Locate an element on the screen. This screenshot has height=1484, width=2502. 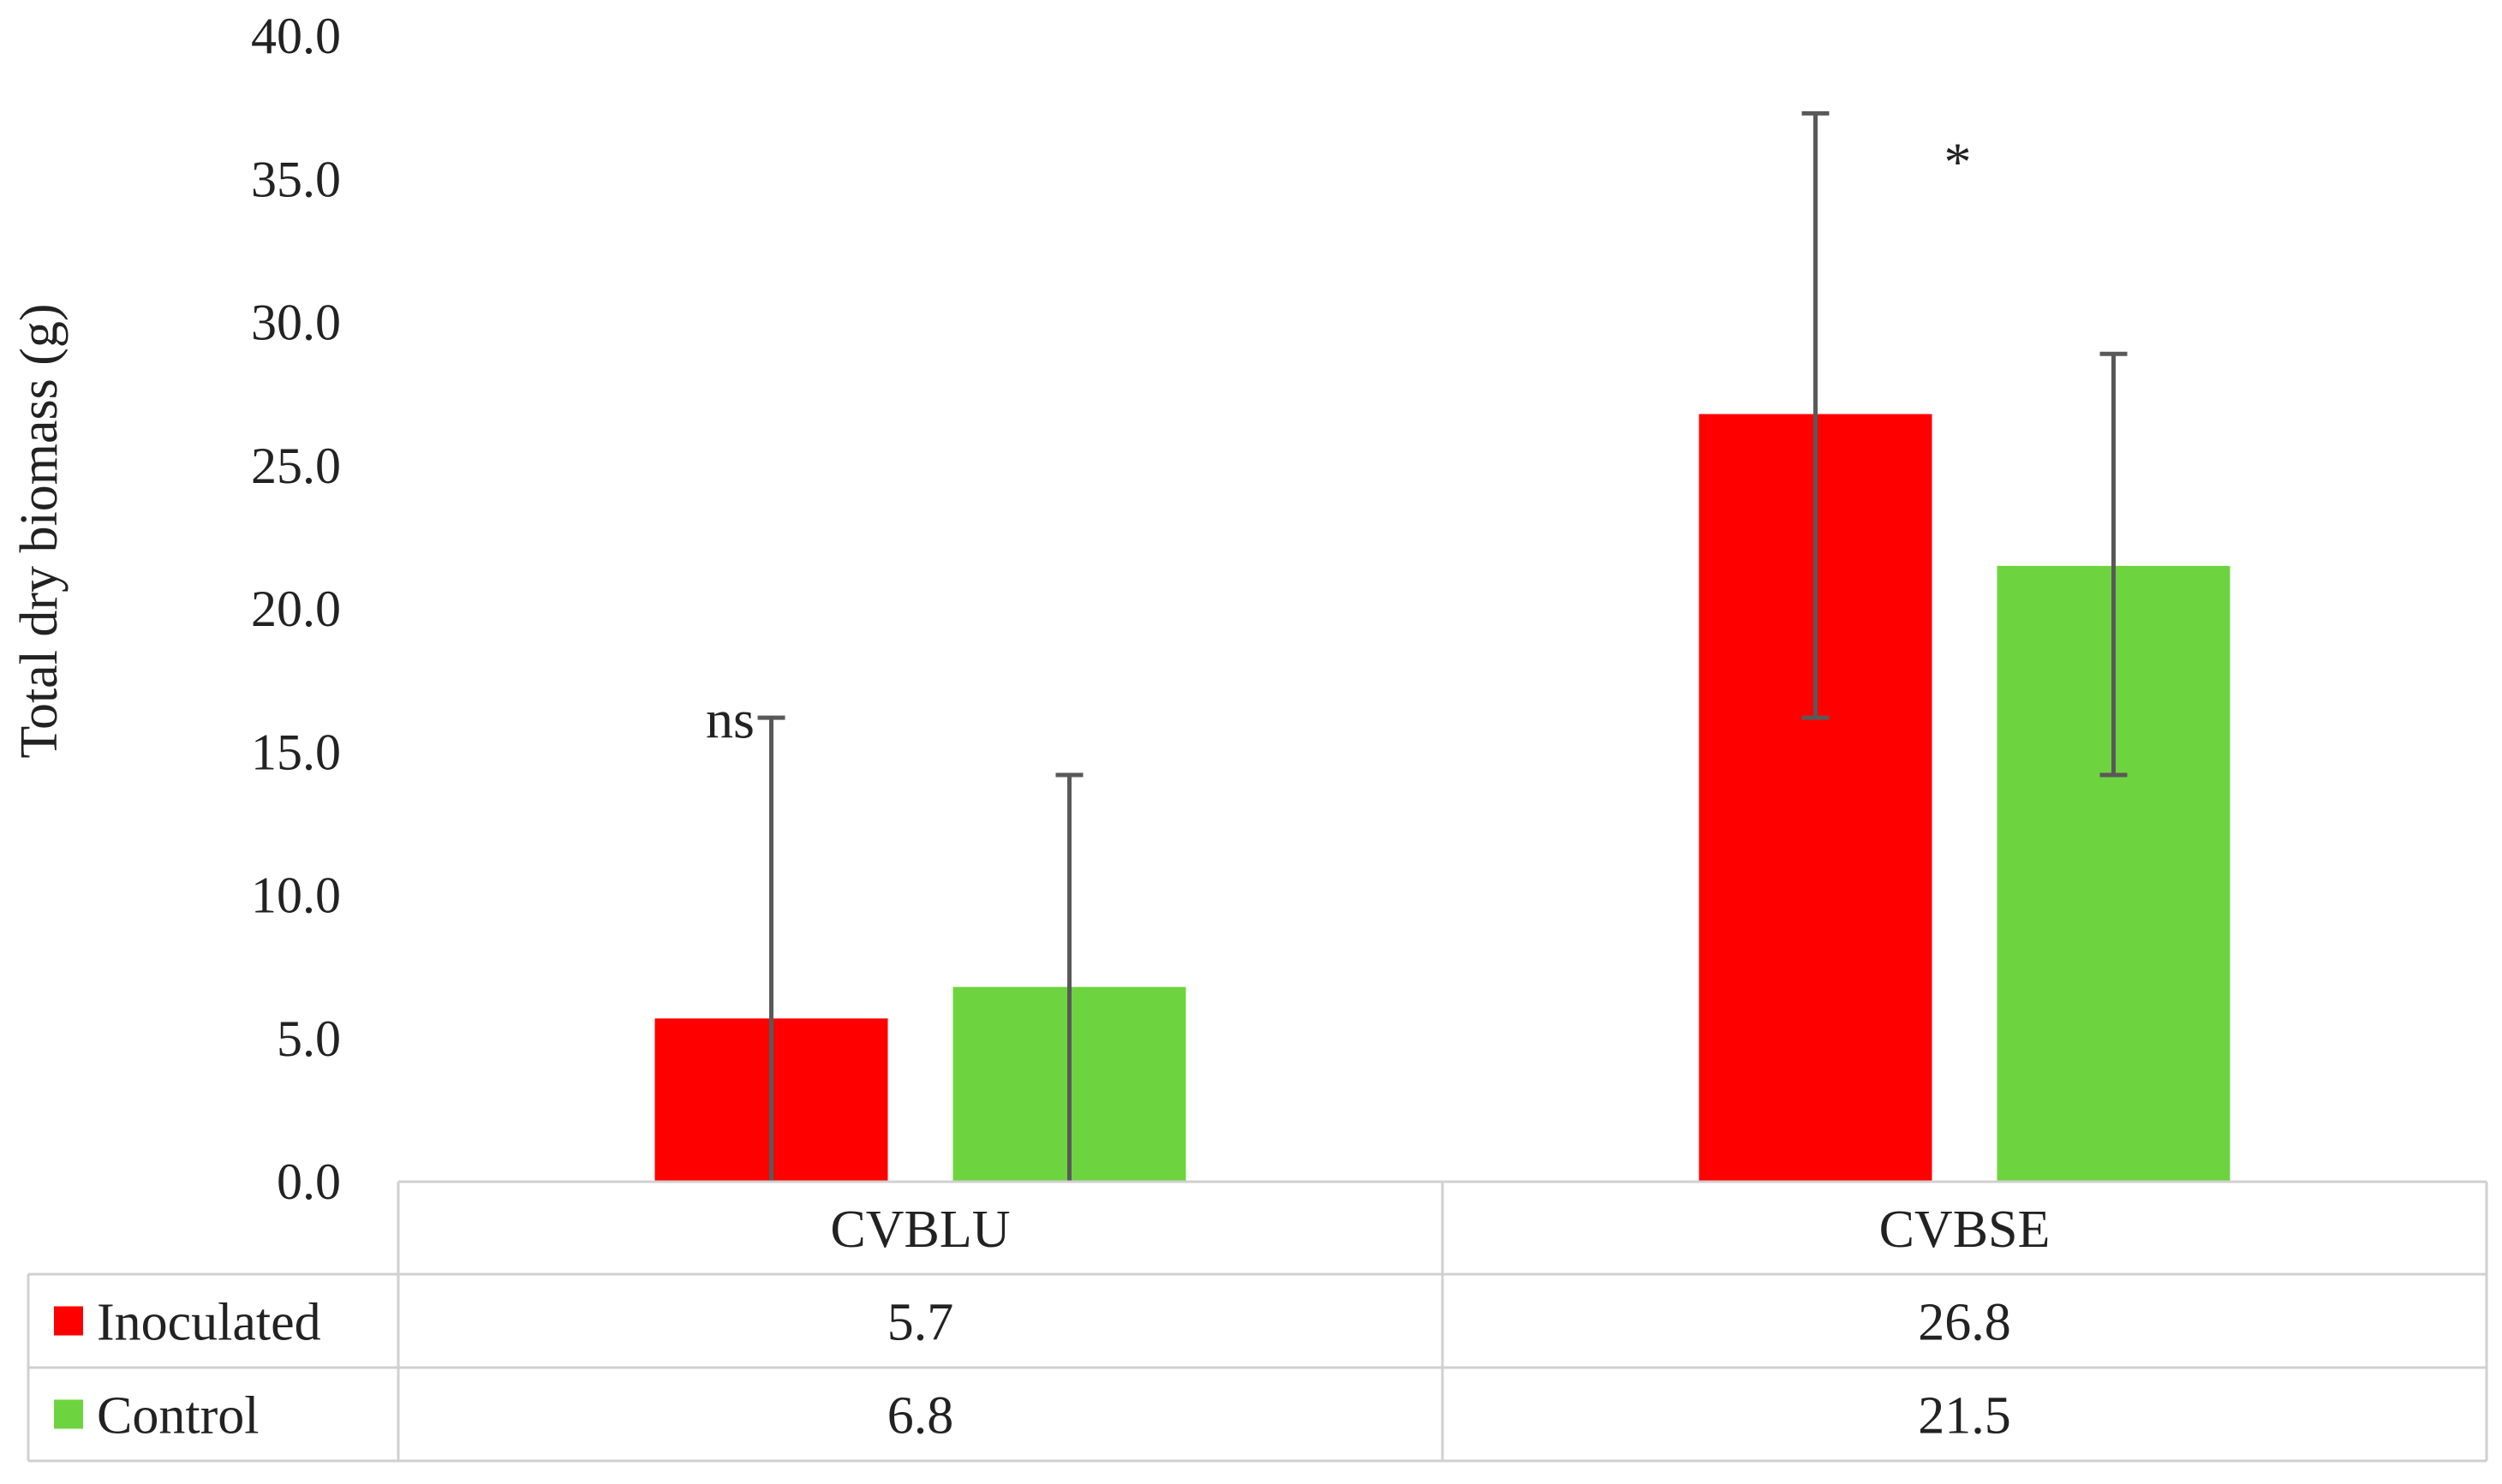
y-tick-label: 25.0 is located at coordinates (296, 466).